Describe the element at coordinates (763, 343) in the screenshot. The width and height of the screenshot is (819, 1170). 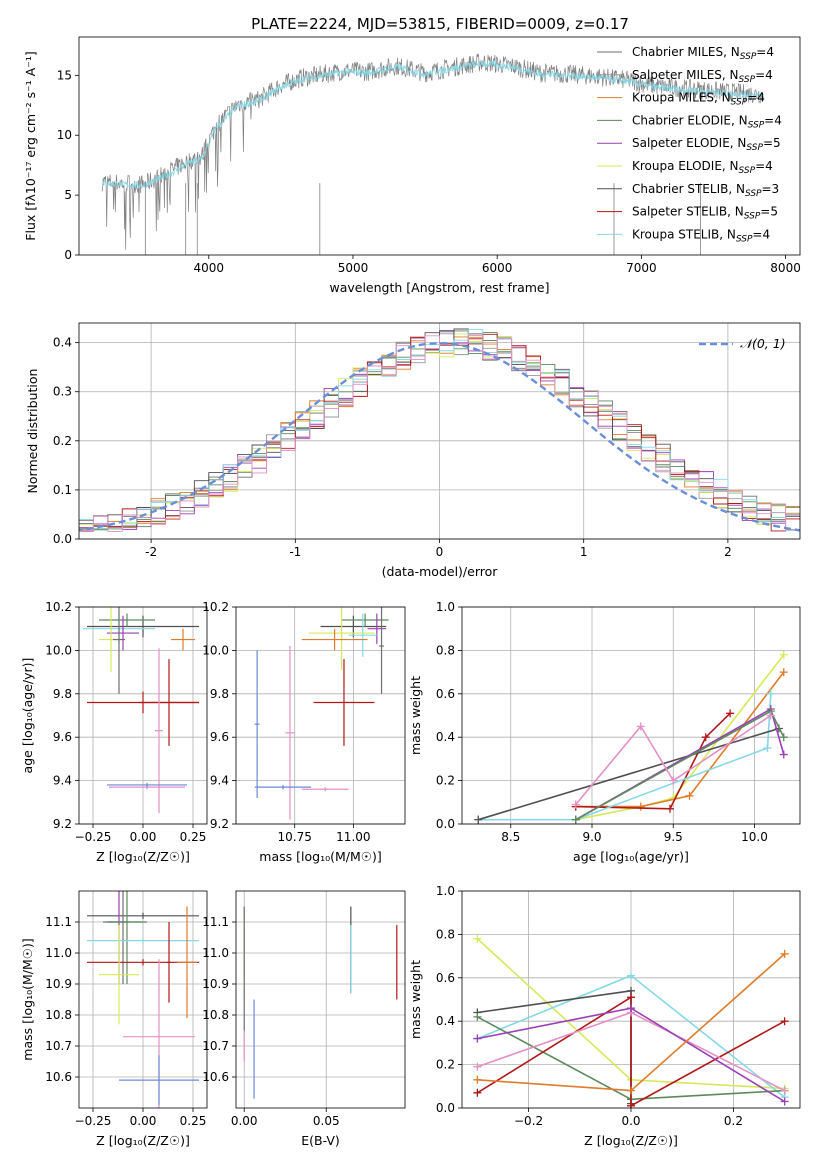
I see `legend-label: 𝒩(0, 1)` at that location.